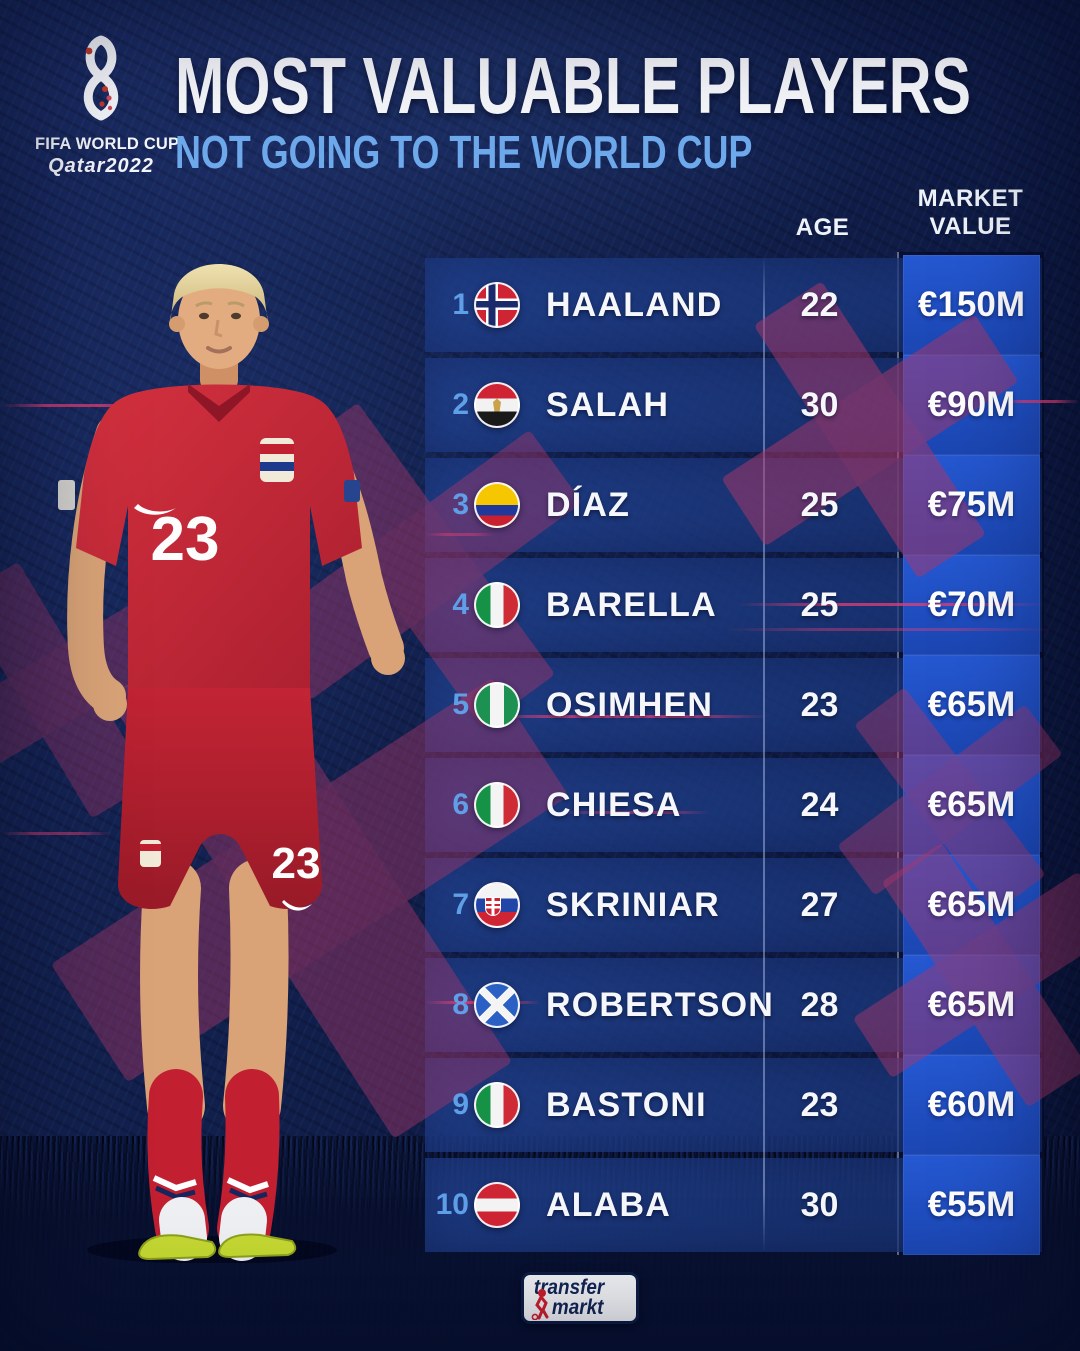 The image size is (1080, 1351). I want to click on table-row: 1 HAALAND 22 €150M, so click(733, 305).